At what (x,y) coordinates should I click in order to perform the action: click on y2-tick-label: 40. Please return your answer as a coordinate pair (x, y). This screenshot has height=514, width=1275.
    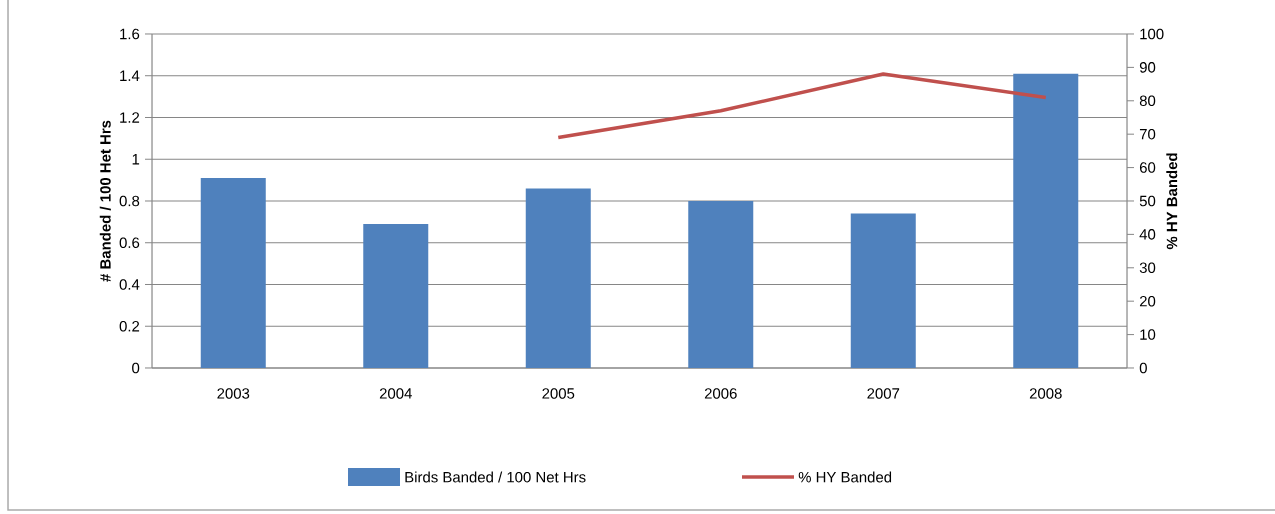
    Looking at the image, I should click on (1147, 234).